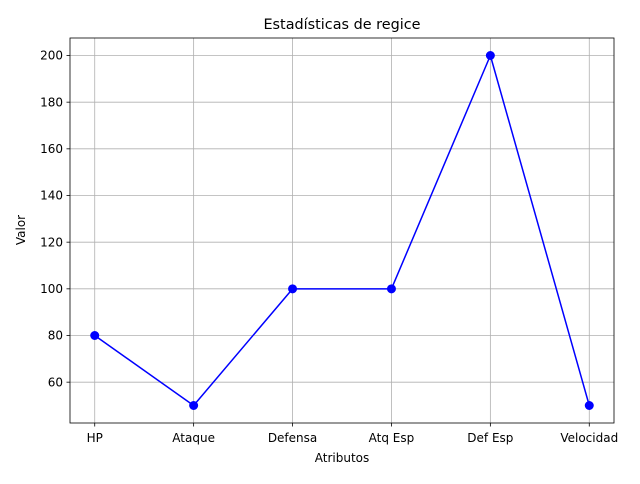 The width and height of the screenshot is (640, 484). Describe the element at coordinates (51, 196) in the screenshot. I see `y-tick-label: 140` at that location.